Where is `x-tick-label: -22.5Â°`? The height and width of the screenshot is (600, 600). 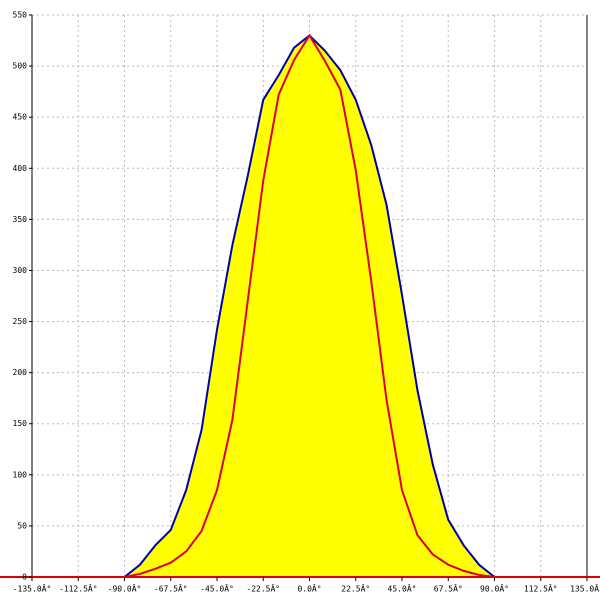 x-tick-label: -22.5Â° is located at coordinates (263, 588).